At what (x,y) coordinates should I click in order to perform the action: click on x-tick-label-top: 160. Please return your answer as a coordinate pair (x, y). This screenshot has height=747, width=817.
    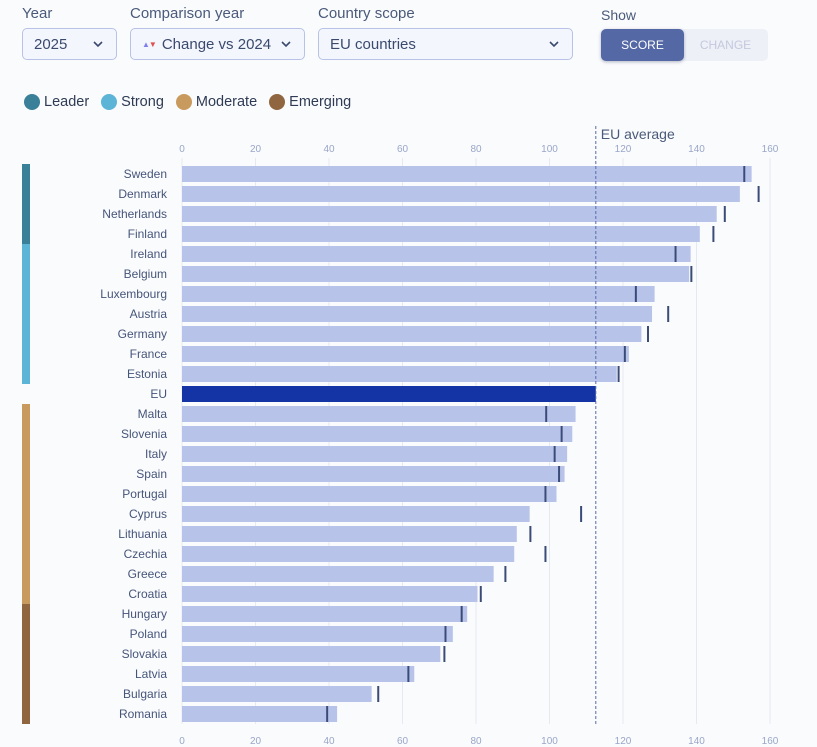
    Looking at the image, I should click on (770, 149).